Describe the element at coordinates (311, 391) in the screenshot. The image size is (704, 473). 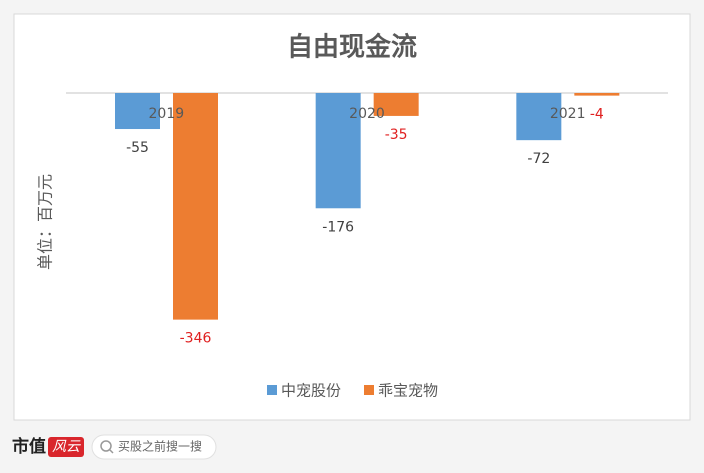
I see `legend-label: 中宠股份` at that location.